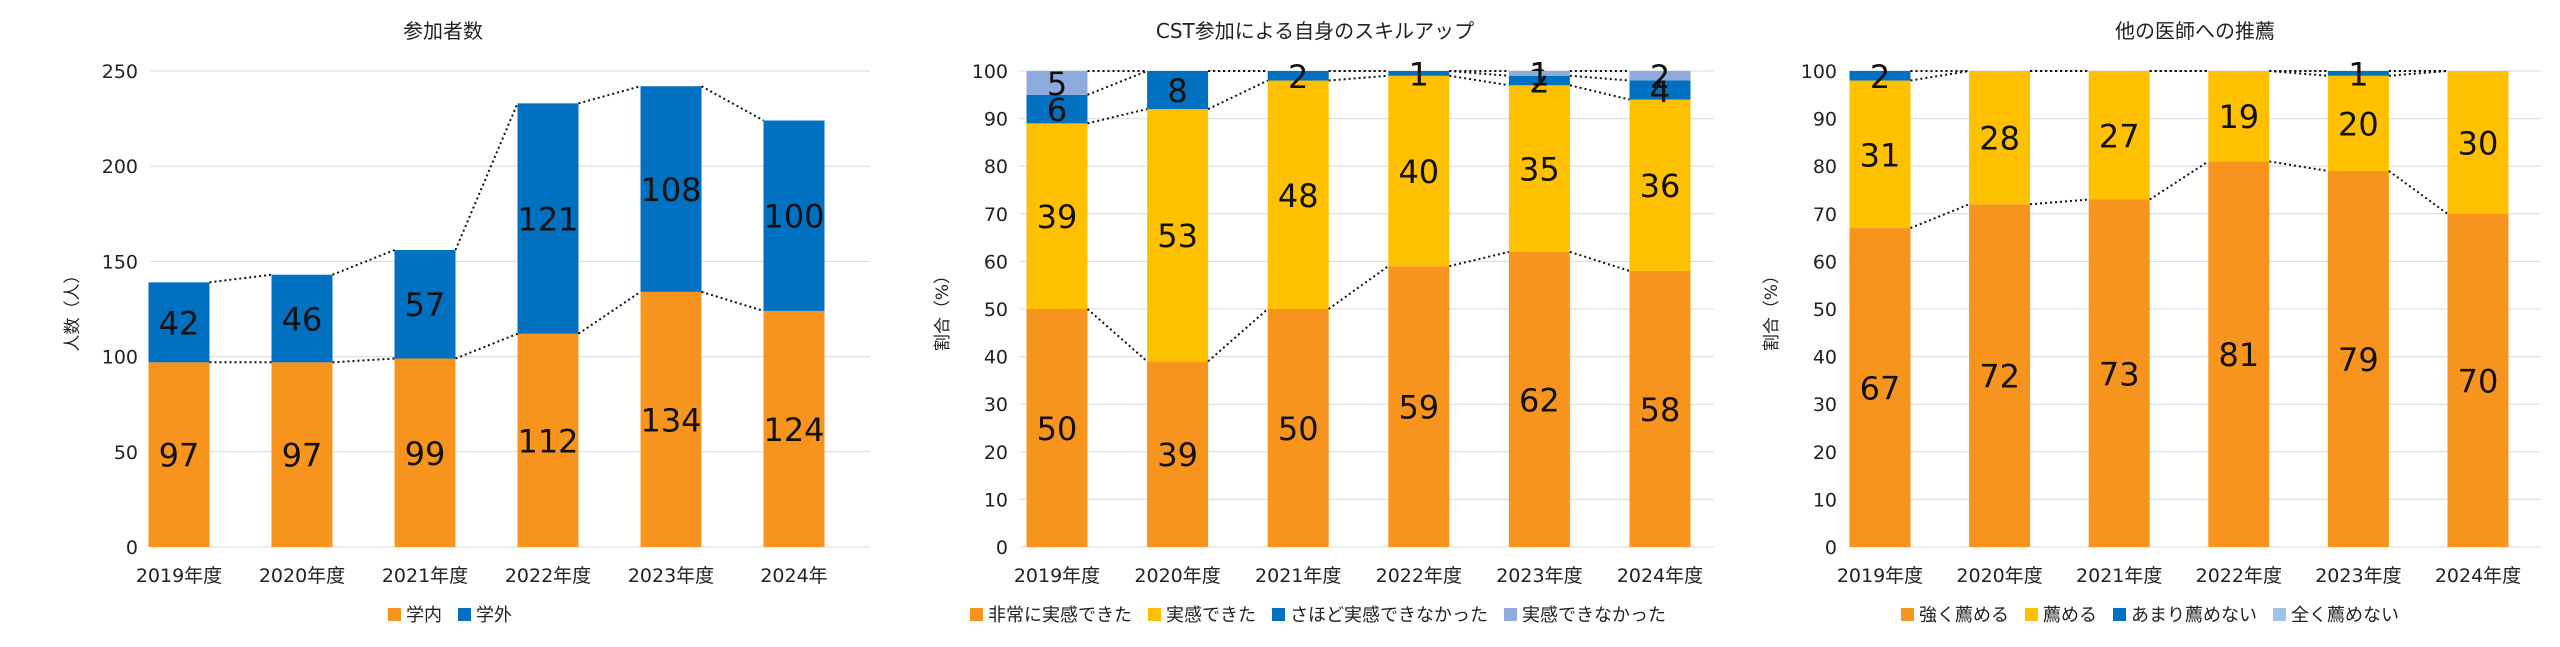  I want to click on y-tick-label: 30, so click(996, 405).